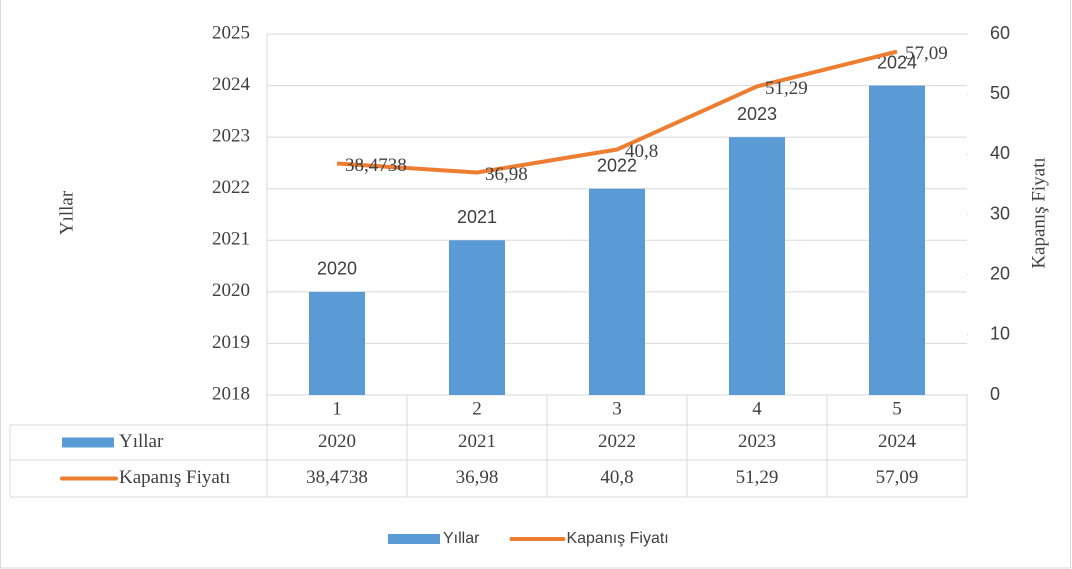 This screenshot has width=1072, height=569. What do you see at coordinates (641, 151) in the screenshot?
I see `line-value-label: 40,8` at bounding box center [641, 151].